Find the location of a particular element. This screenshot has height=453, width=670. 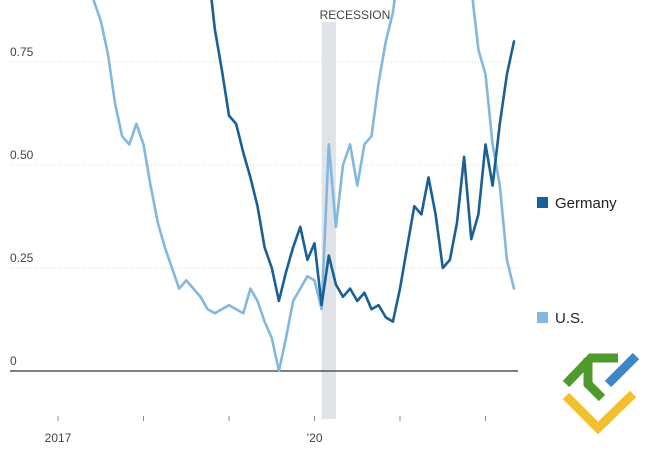

y-tick-label: 0.75 is located at coordinates (22, 52).